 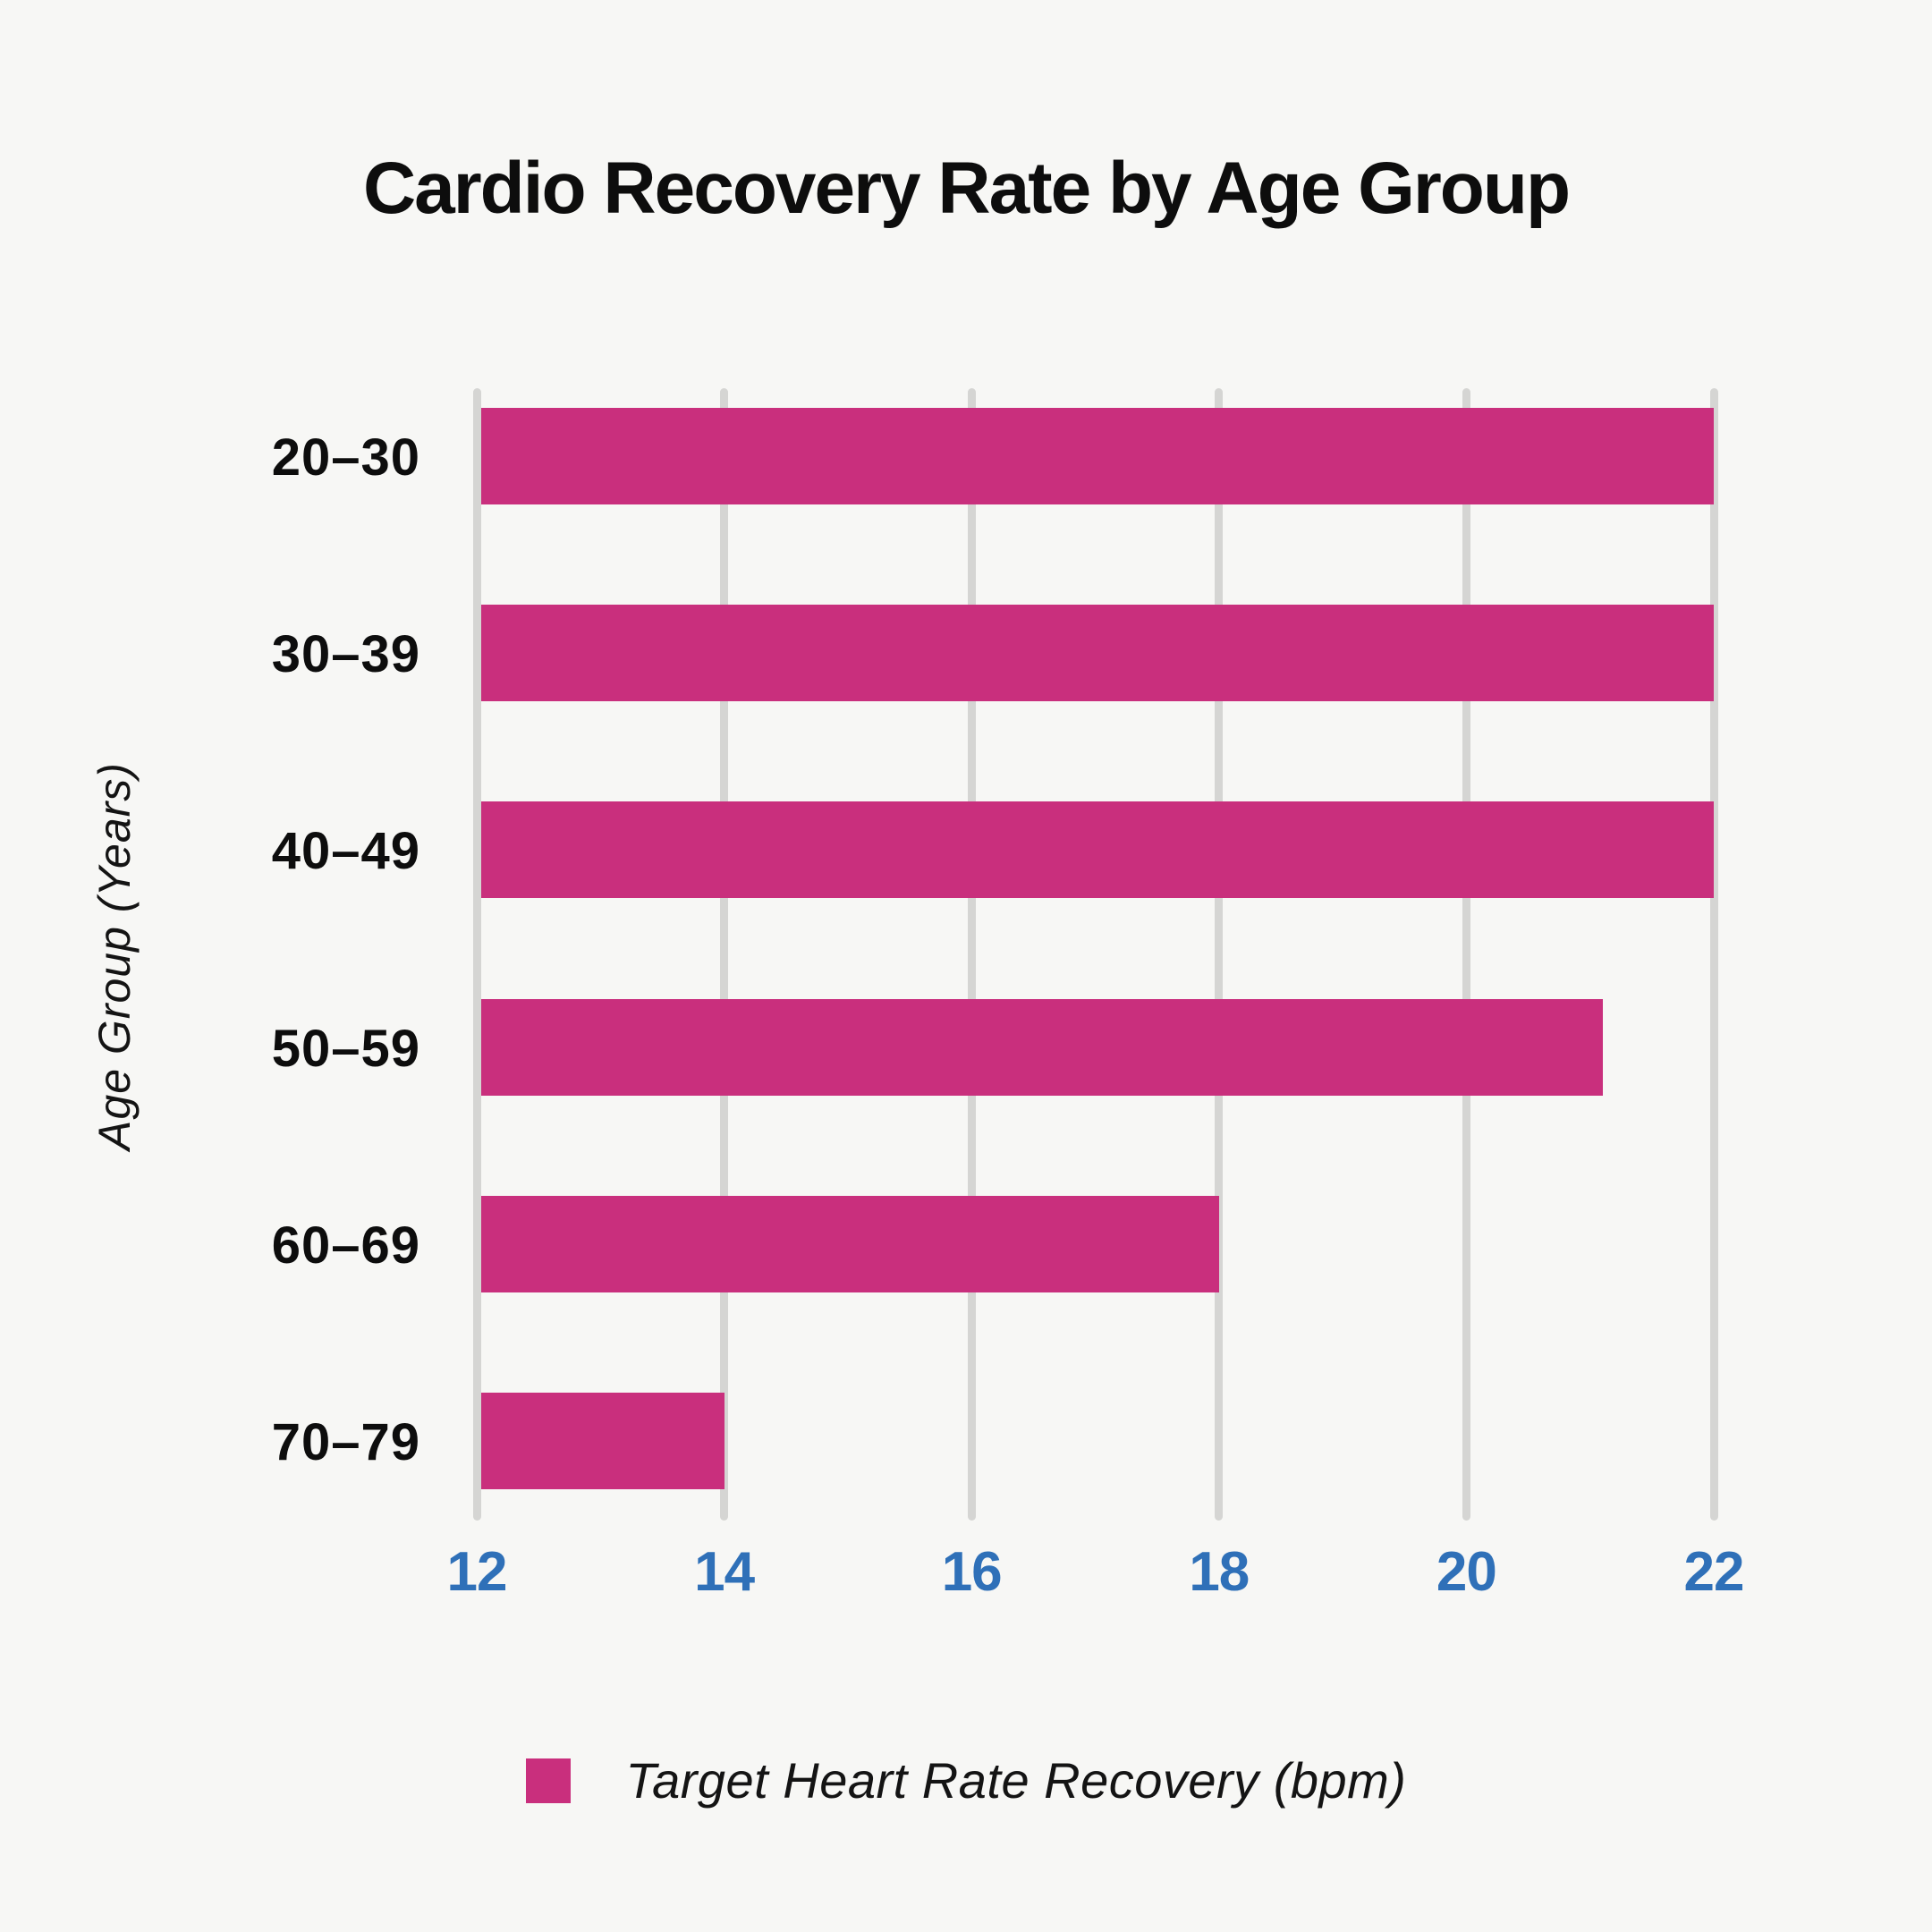 What do you see at coordinates (345, 1049) in the screenshot?
I see `y-category-label: 50–59` at bounding box center [345, 1049].